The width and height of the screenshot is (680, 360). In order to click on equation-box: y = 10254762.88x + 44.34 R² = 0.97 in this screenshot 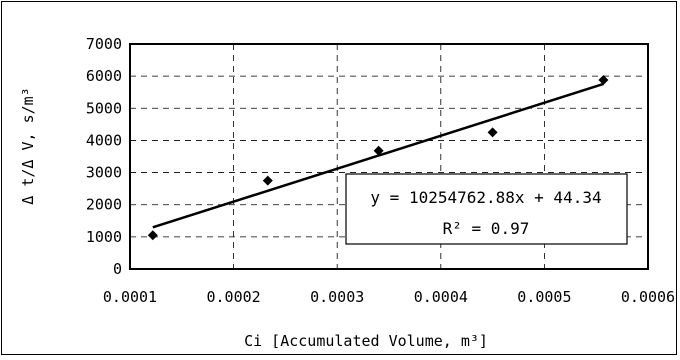, I will do `click(486, 209)`.